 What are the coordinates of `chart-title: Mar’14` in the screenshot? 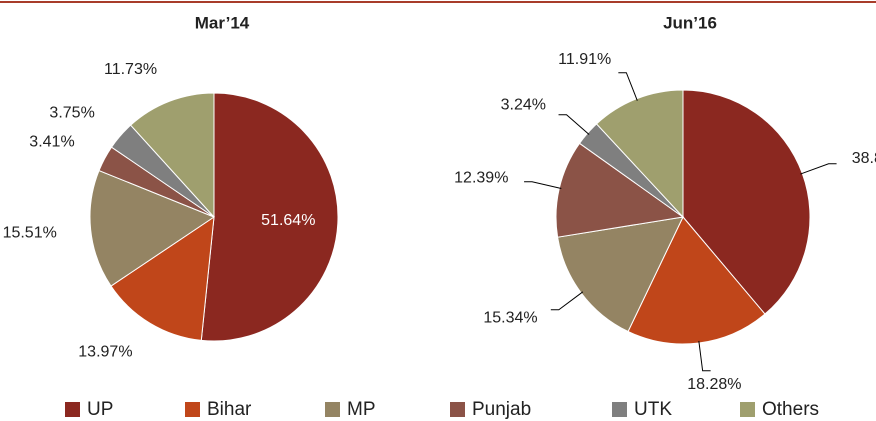 It's located at (222, 22).